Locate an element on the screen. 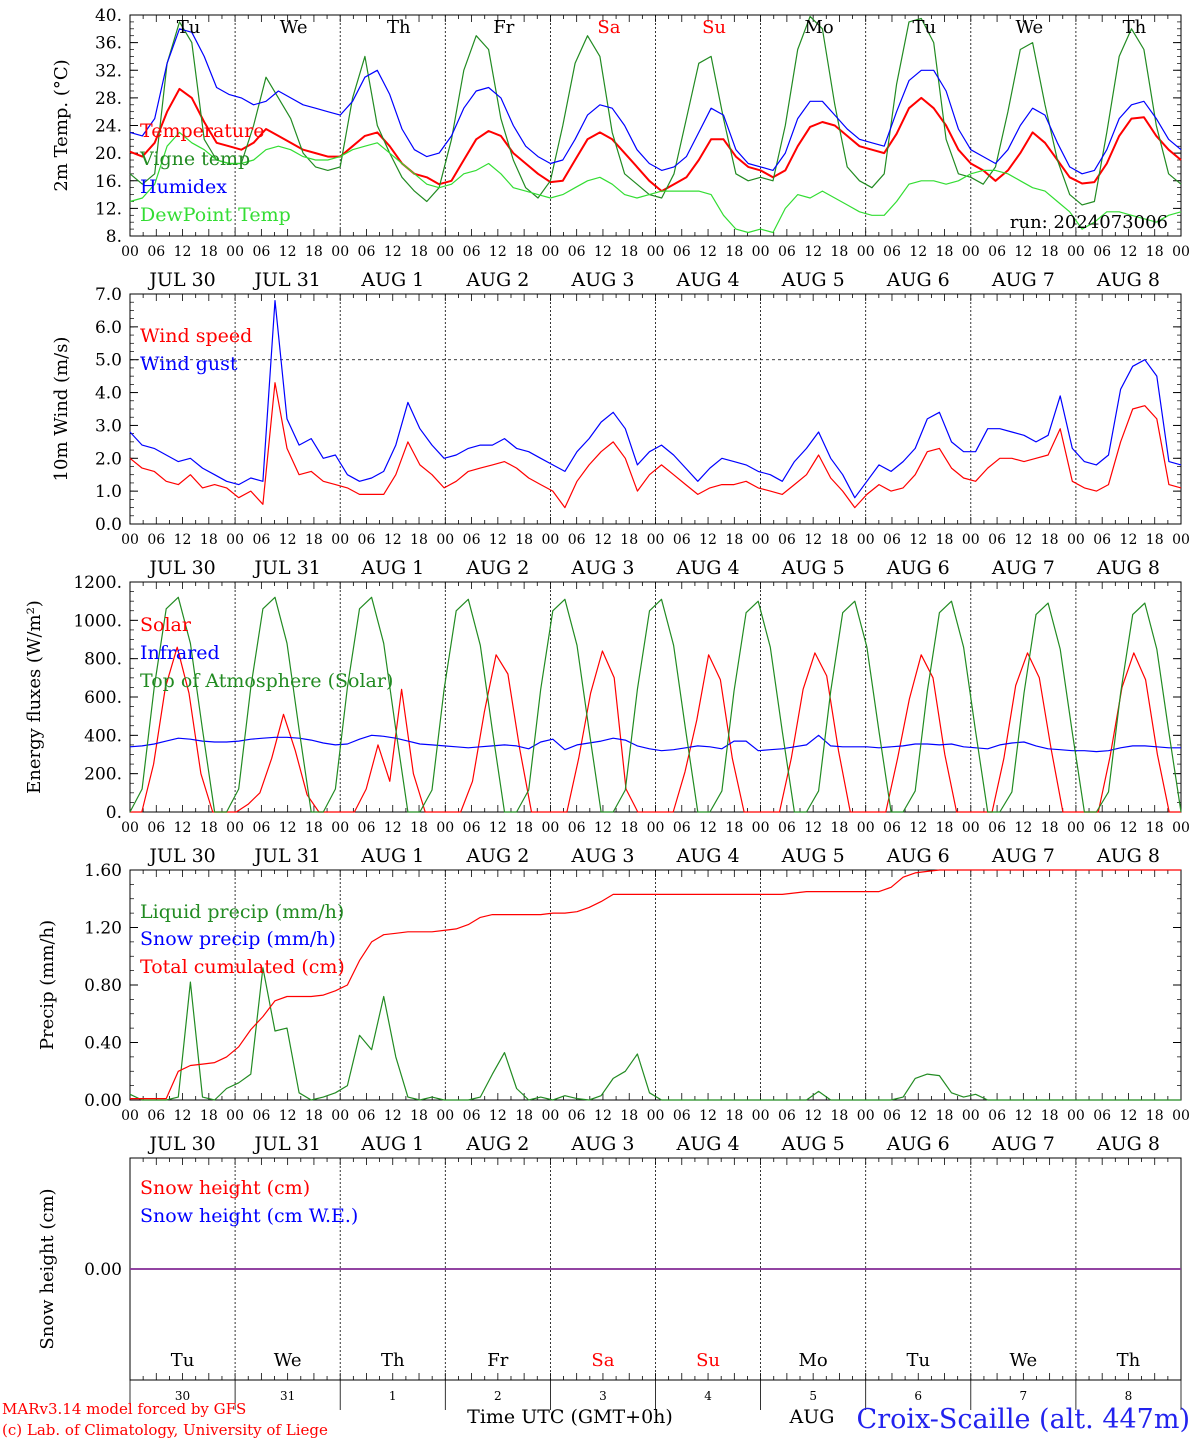 Image resolution: width=1194 pixels, height=1440 pixels. day-name: Sa is located at coordinates (608, 27).